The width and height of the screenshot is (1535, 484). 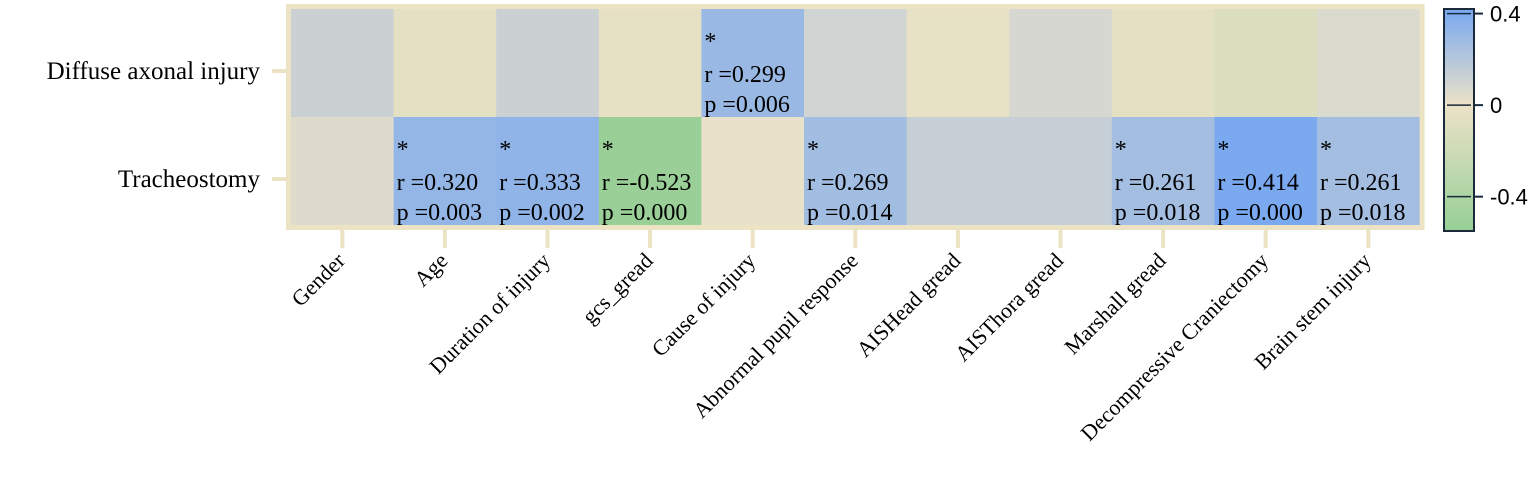 What do you see at coordinates (542, 213) in the screenshot?
I see `p-value-label: p =0.002` at bounding box center [542, 213].